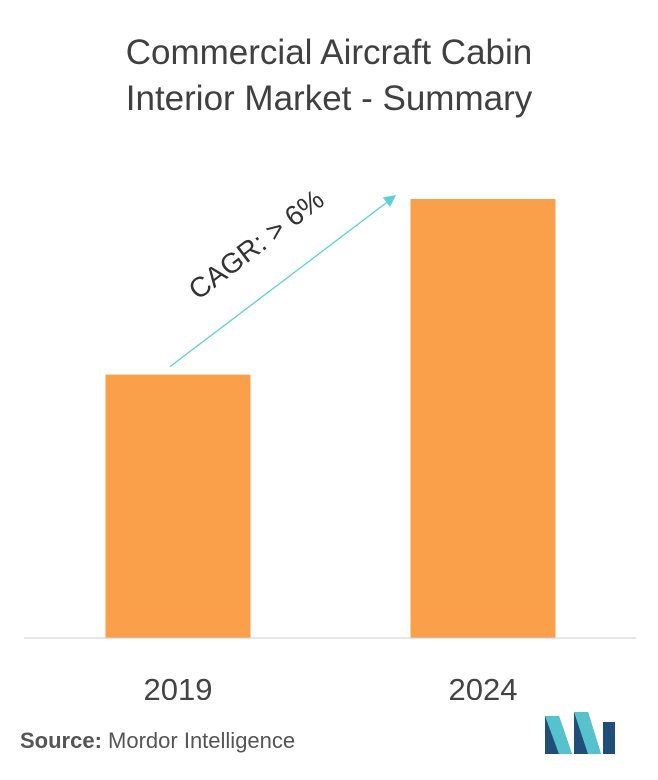  What do you see at coordinates (331, 686) in the screenshot?
I see `x-tick-labels: 2019 2024` at bounding box center [331, 686].